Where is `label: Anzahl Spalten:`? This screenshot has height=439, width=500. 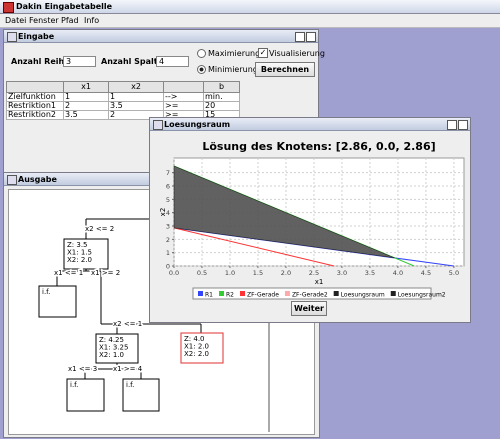 label: Anzahl Spalten: is located at coordinates (136, 61).